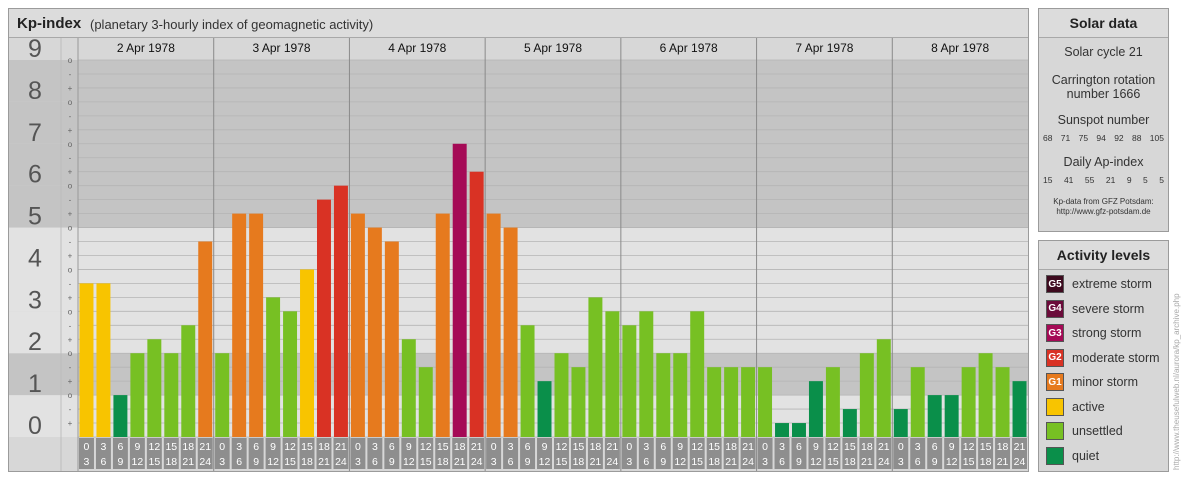  What do you see at coordinates (1103, 211) in the screenshot?
I see `credit-link: http://www.gfz-potsdam.de` at bounding box center [1103, 211].